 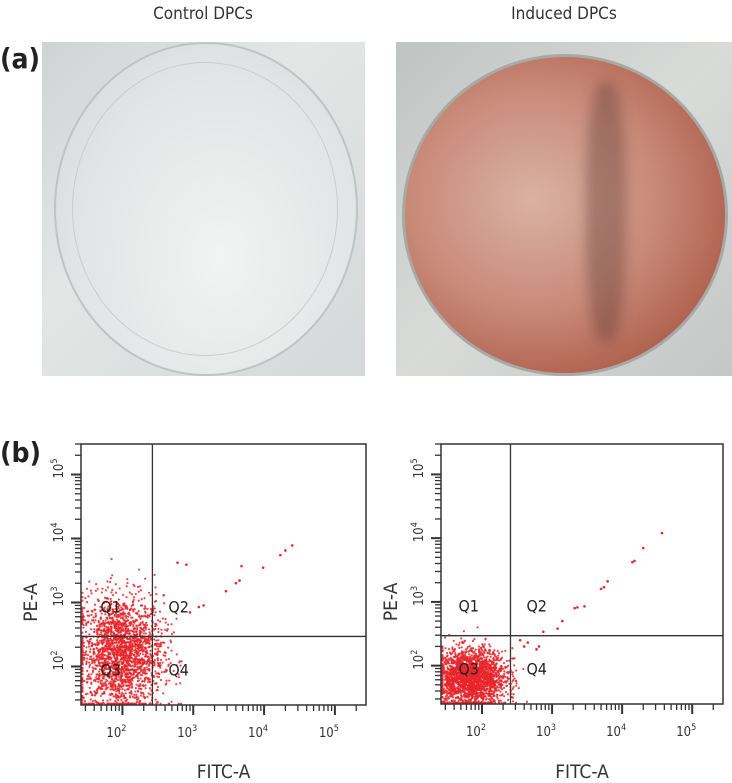 What do you see at coordinates (415, 524) in the screenshot?
I see `y-tick-exponent: 4` at bounding box center [415, 524].